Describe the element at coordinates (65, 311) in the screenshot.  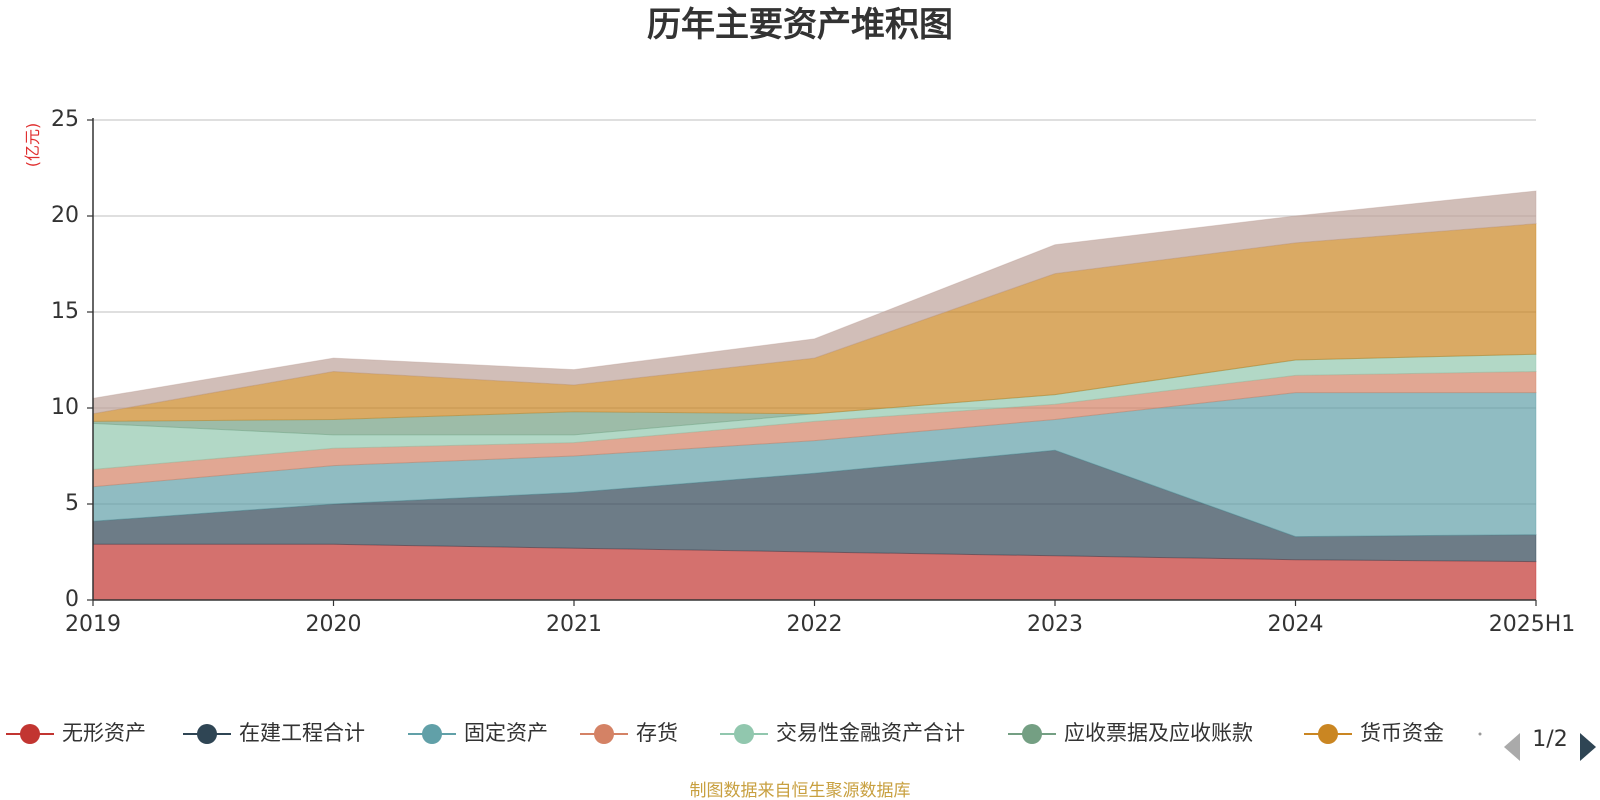
I see `y-tick-label: 15` at that location.